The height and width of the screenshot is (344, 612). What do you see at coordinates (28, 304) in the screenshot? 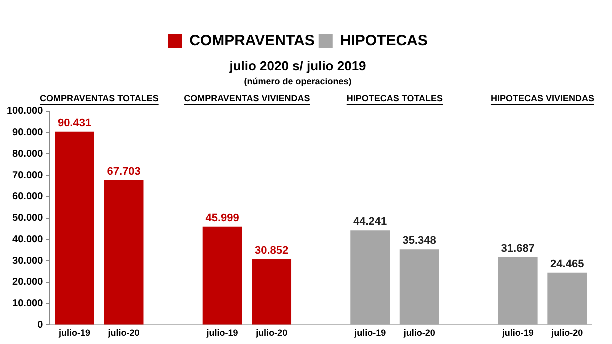
I see `y-tick-label: 10.000` at bounding box center [28, 304].